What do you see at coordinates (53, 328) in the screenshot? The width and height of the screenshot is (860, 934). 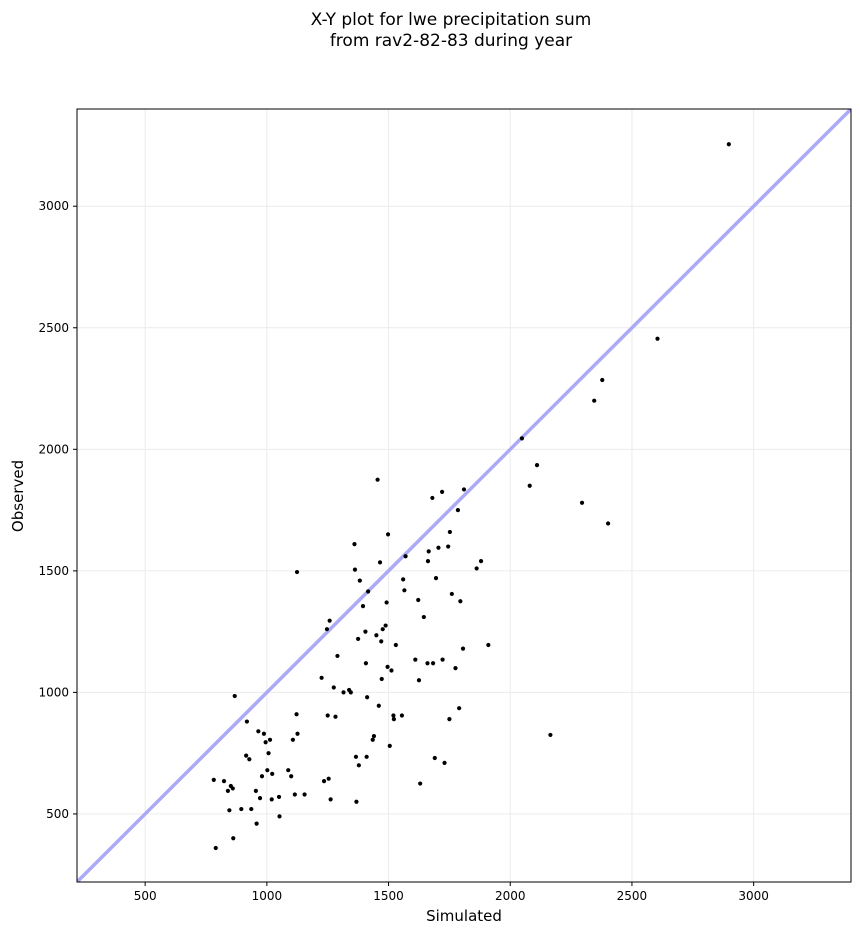 I see `y-tick-label: 2500` at bounding box center [53, 328].